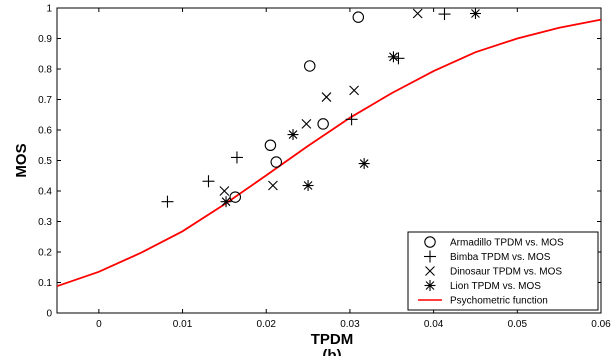 The width and height of the screenshot is (611, 356). I want to click on y-tick-label: 0, so click(49, 314).